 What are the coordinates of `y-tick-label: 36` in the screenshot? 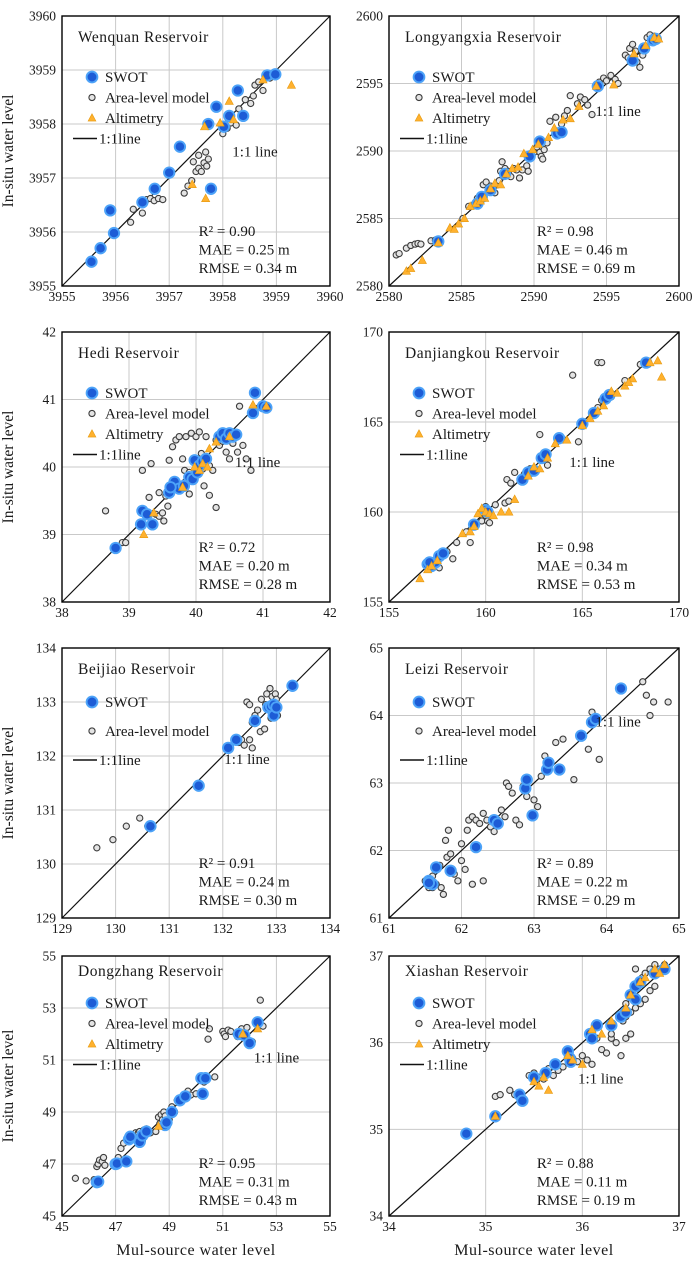 It's located at (377, 1042).